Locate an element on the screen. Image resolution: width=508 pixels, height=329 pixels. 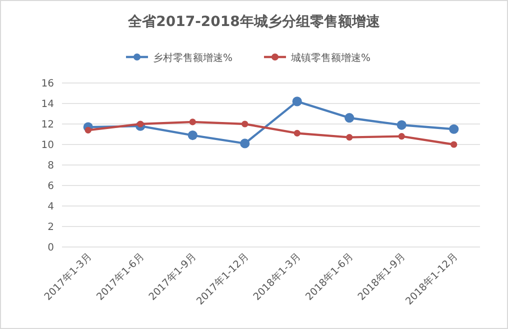
y-tick-label: 0 is located at coordinates (51, 248).